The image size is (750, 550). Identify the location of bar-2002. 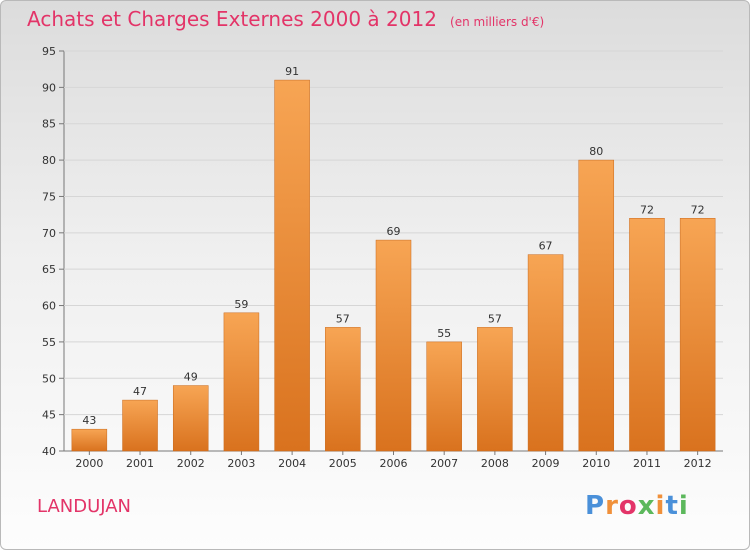
(190, 418).